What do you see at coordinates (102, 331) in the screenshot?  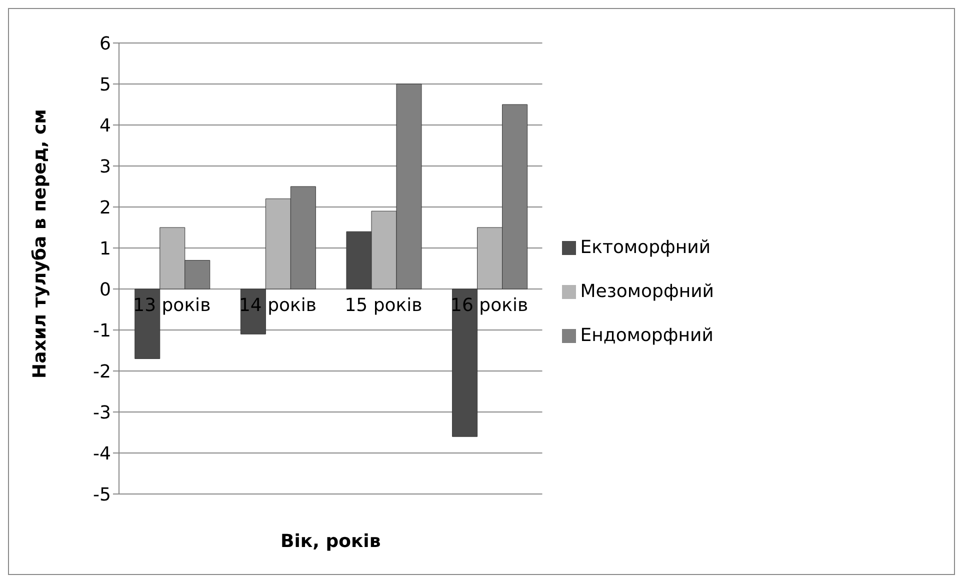 I see `y-tick-label: -1` at bounding box center [102, 331].